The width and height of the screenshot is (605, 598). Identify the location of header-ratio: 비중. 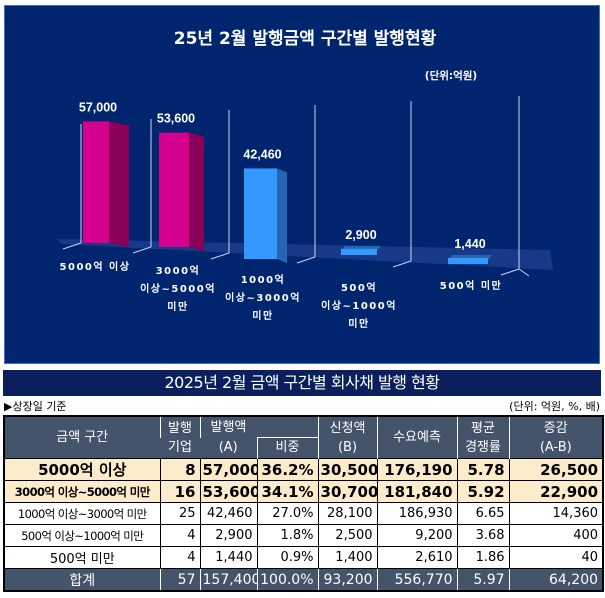
(287, 448).